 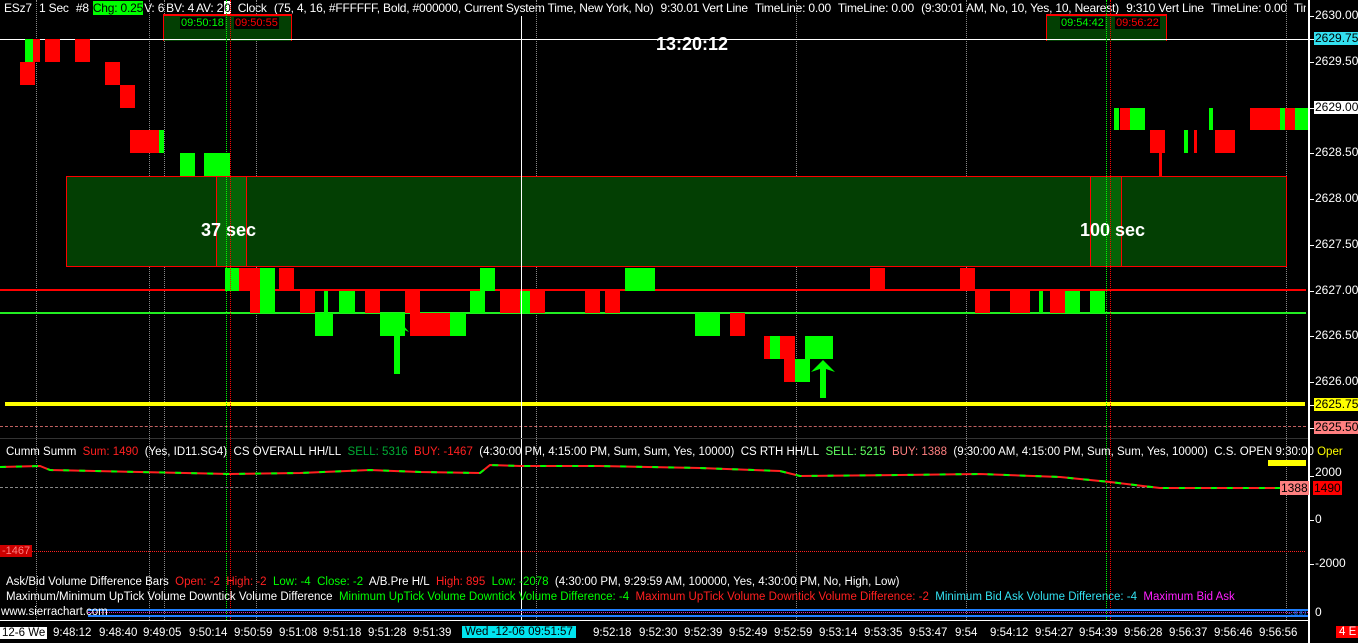 I want to click on study-name: Ask/Bid Volume Difference Bars, so click(x=87, y=582).